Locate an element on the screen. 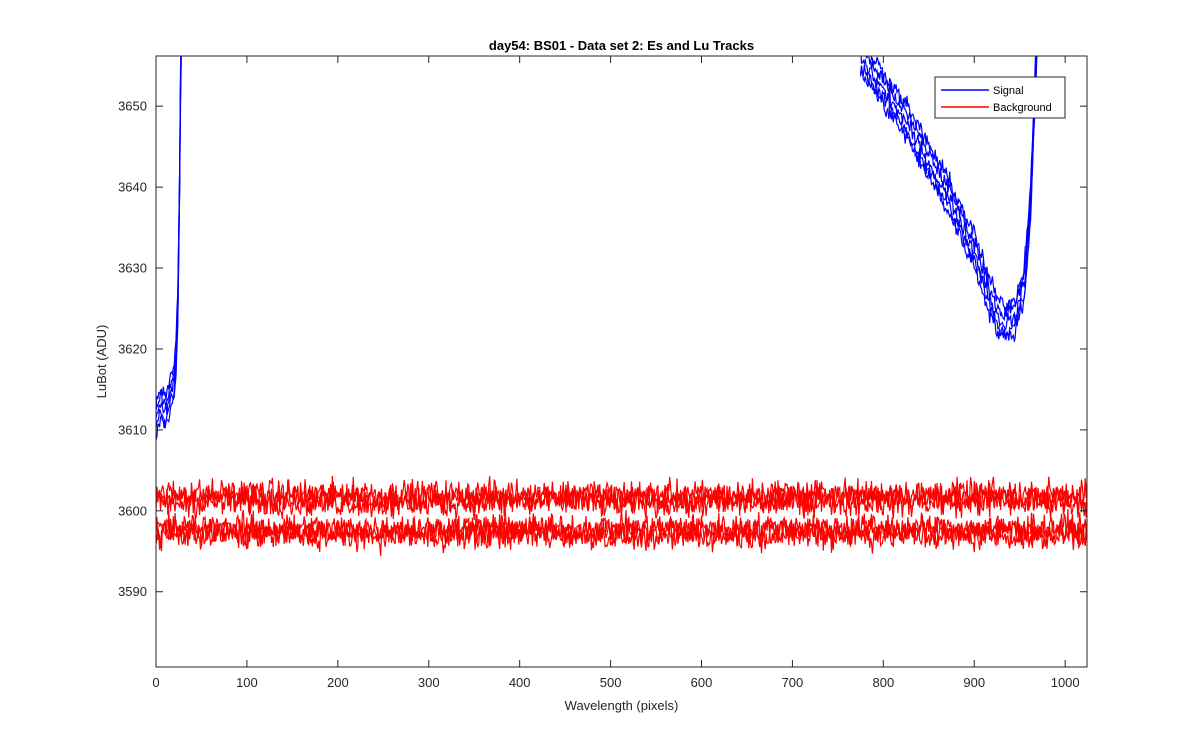 This screenshot has width=1200, height=755. x-tick-label: 800 is located at coordinates (883, 682).